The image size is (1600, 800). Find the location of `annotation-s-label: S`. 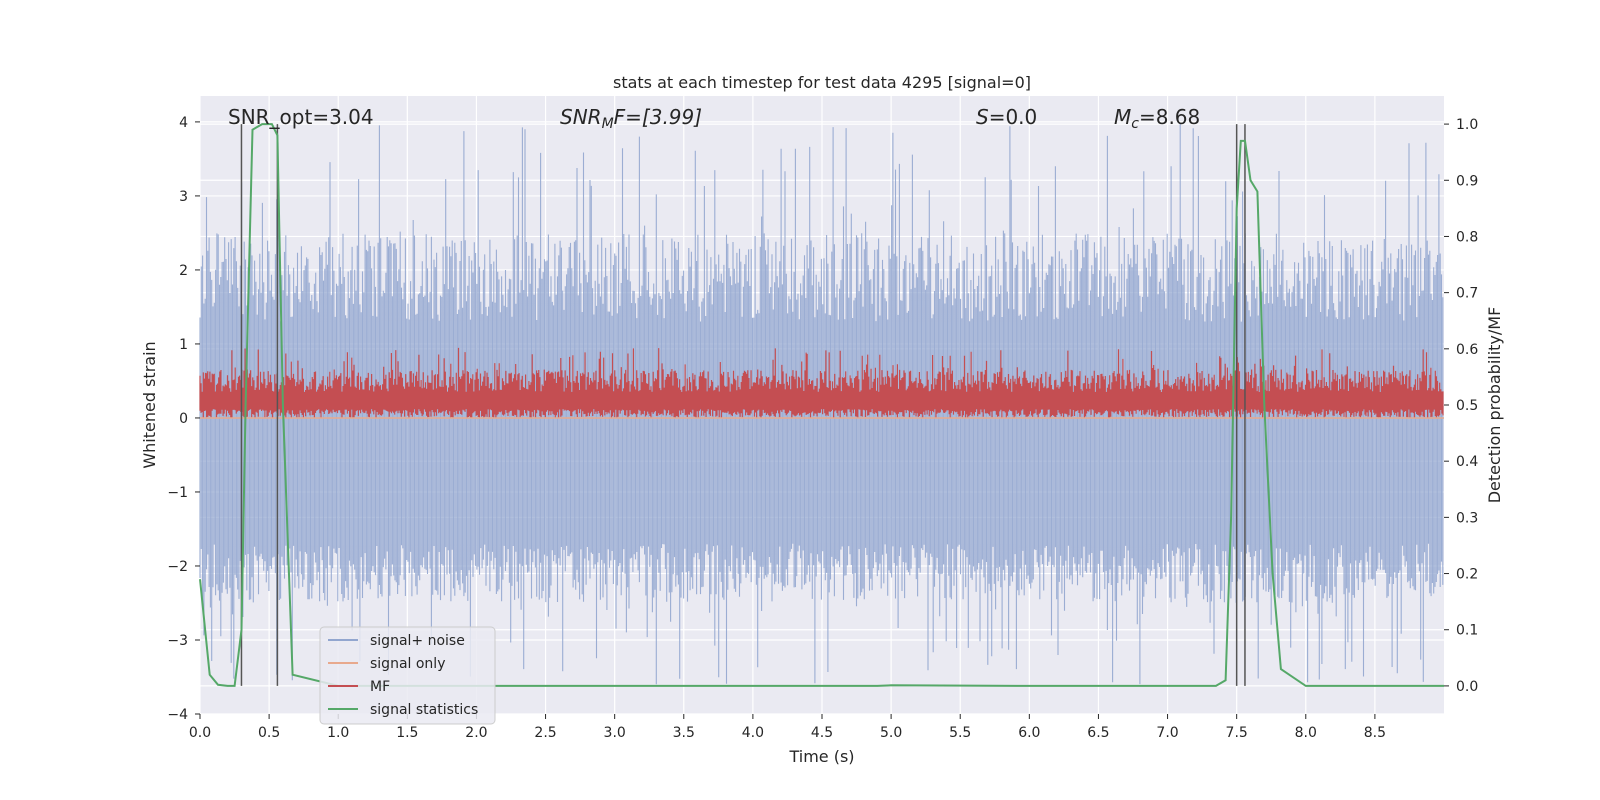

annotation-s-label: S is located at coordinates (982, 117).